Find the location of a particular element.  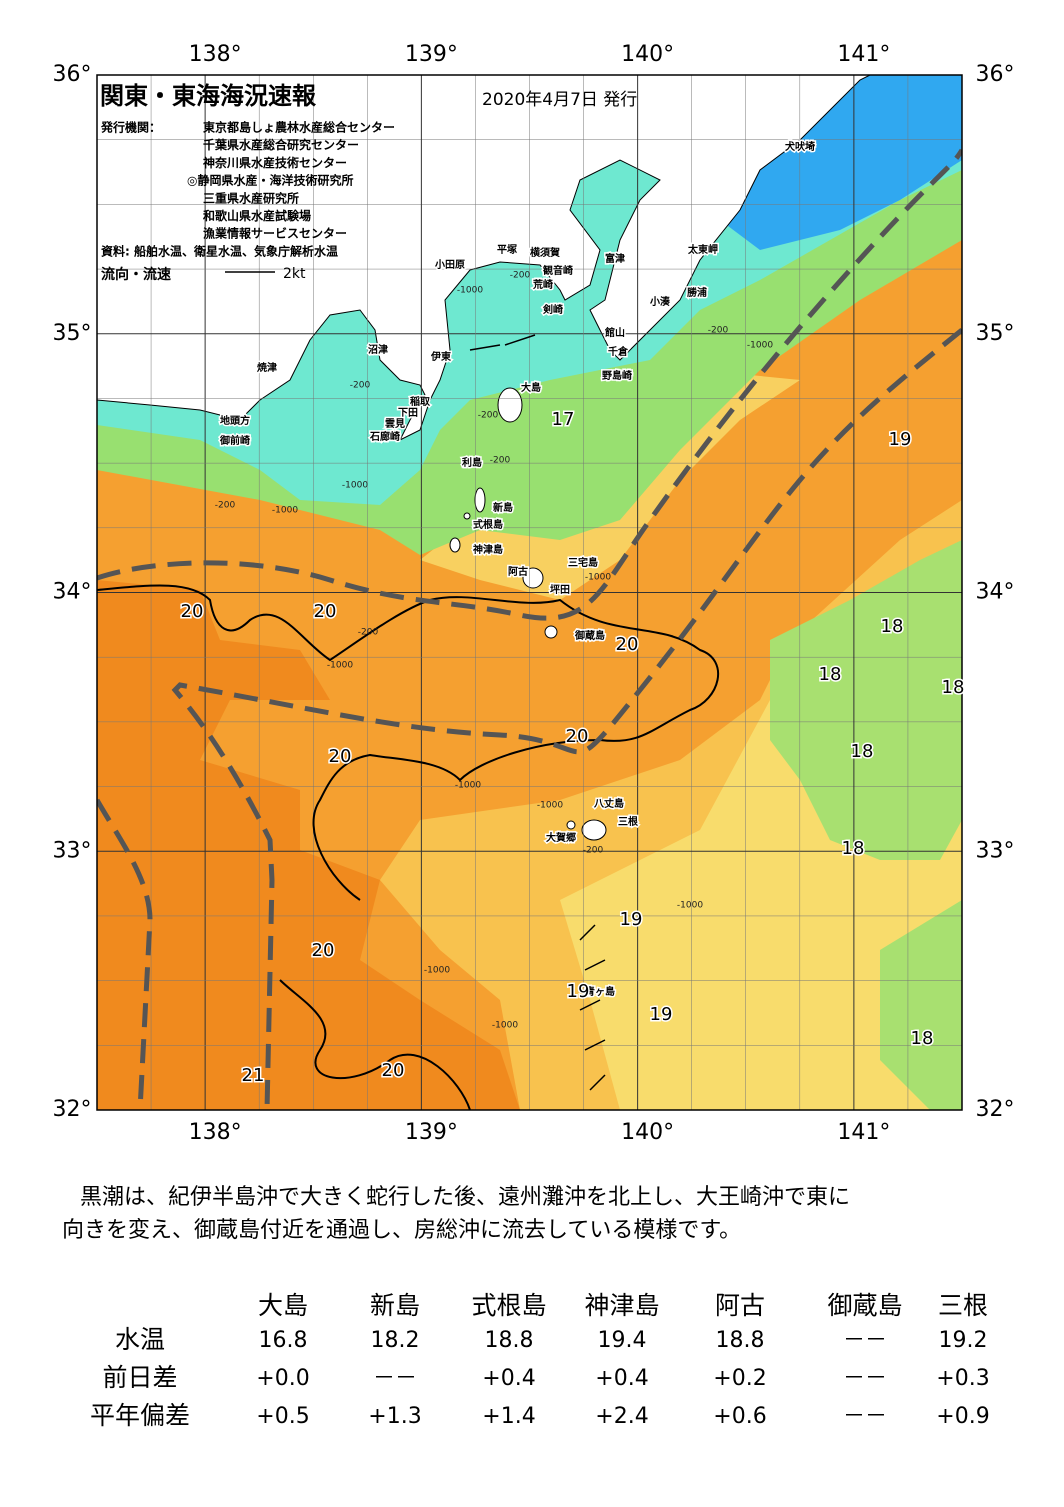

table-cell: +0.3 is located at coordinates (962, 1378).